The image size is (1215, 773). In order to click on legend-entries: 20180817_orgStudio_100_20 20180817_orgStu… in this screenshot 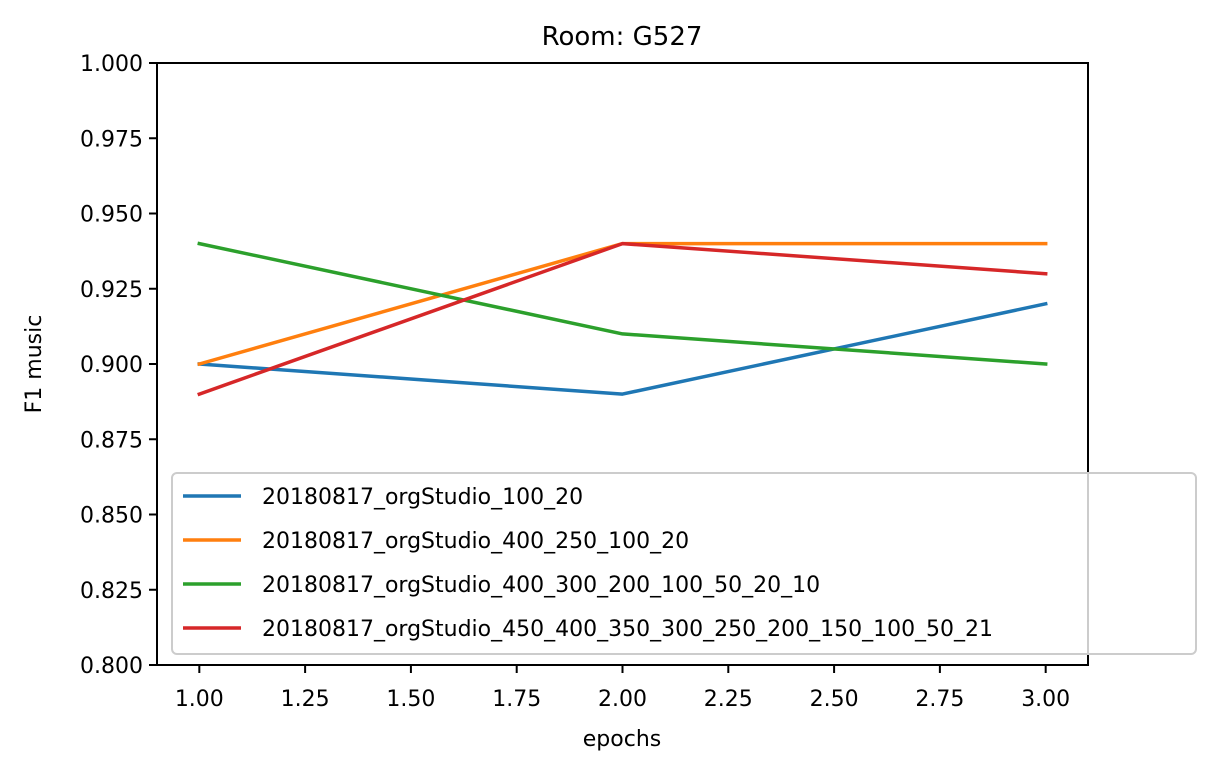, I will do `click(588, 563)`.